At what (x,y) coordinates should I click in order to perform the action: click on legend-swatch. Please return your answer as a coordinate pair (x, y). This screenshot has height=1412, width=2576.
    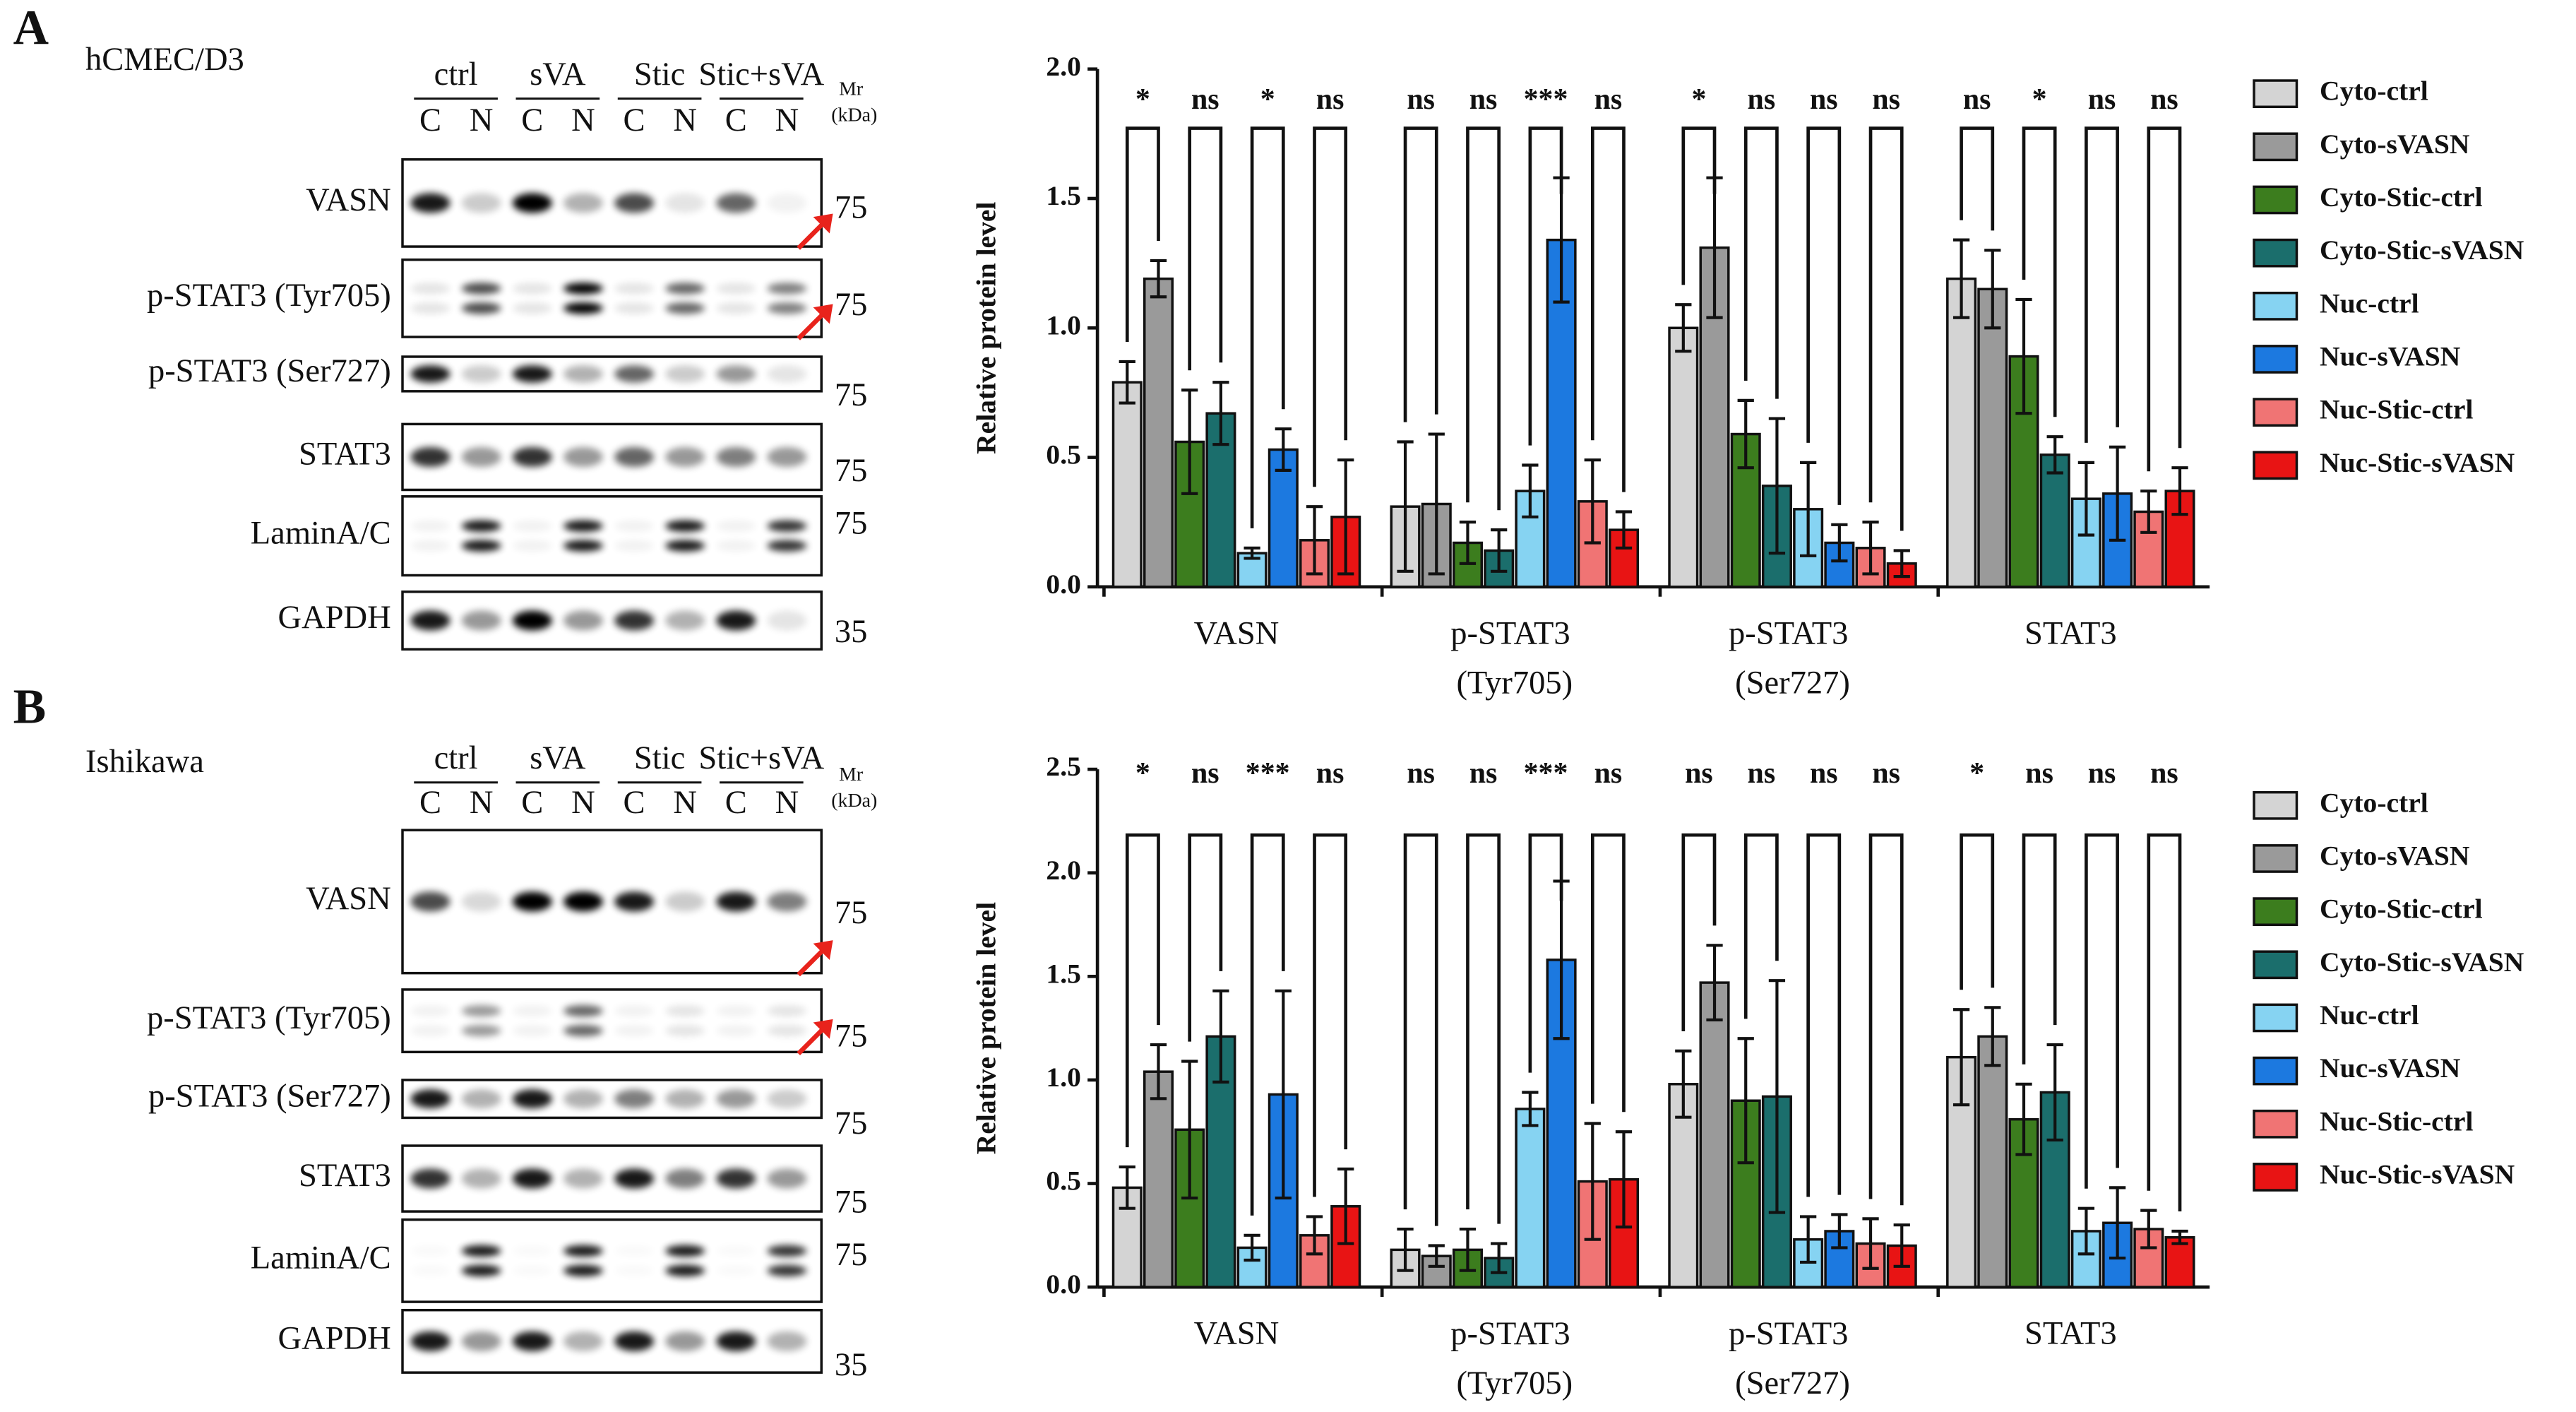
    Looking at the image, I should click on (2275, 858).